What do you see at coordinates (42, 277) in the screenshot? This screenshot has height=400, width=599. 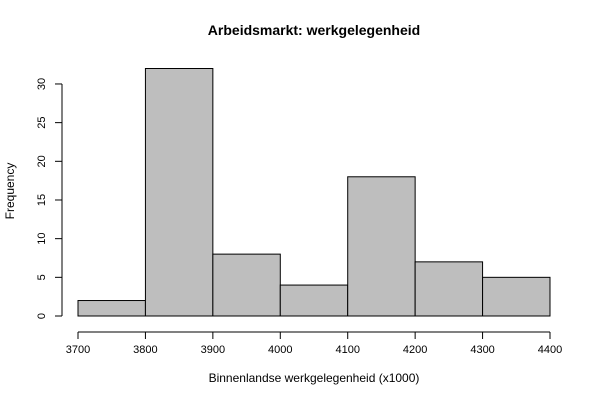 I see `y-tick-label: 5` at bounding box center [42, 277].